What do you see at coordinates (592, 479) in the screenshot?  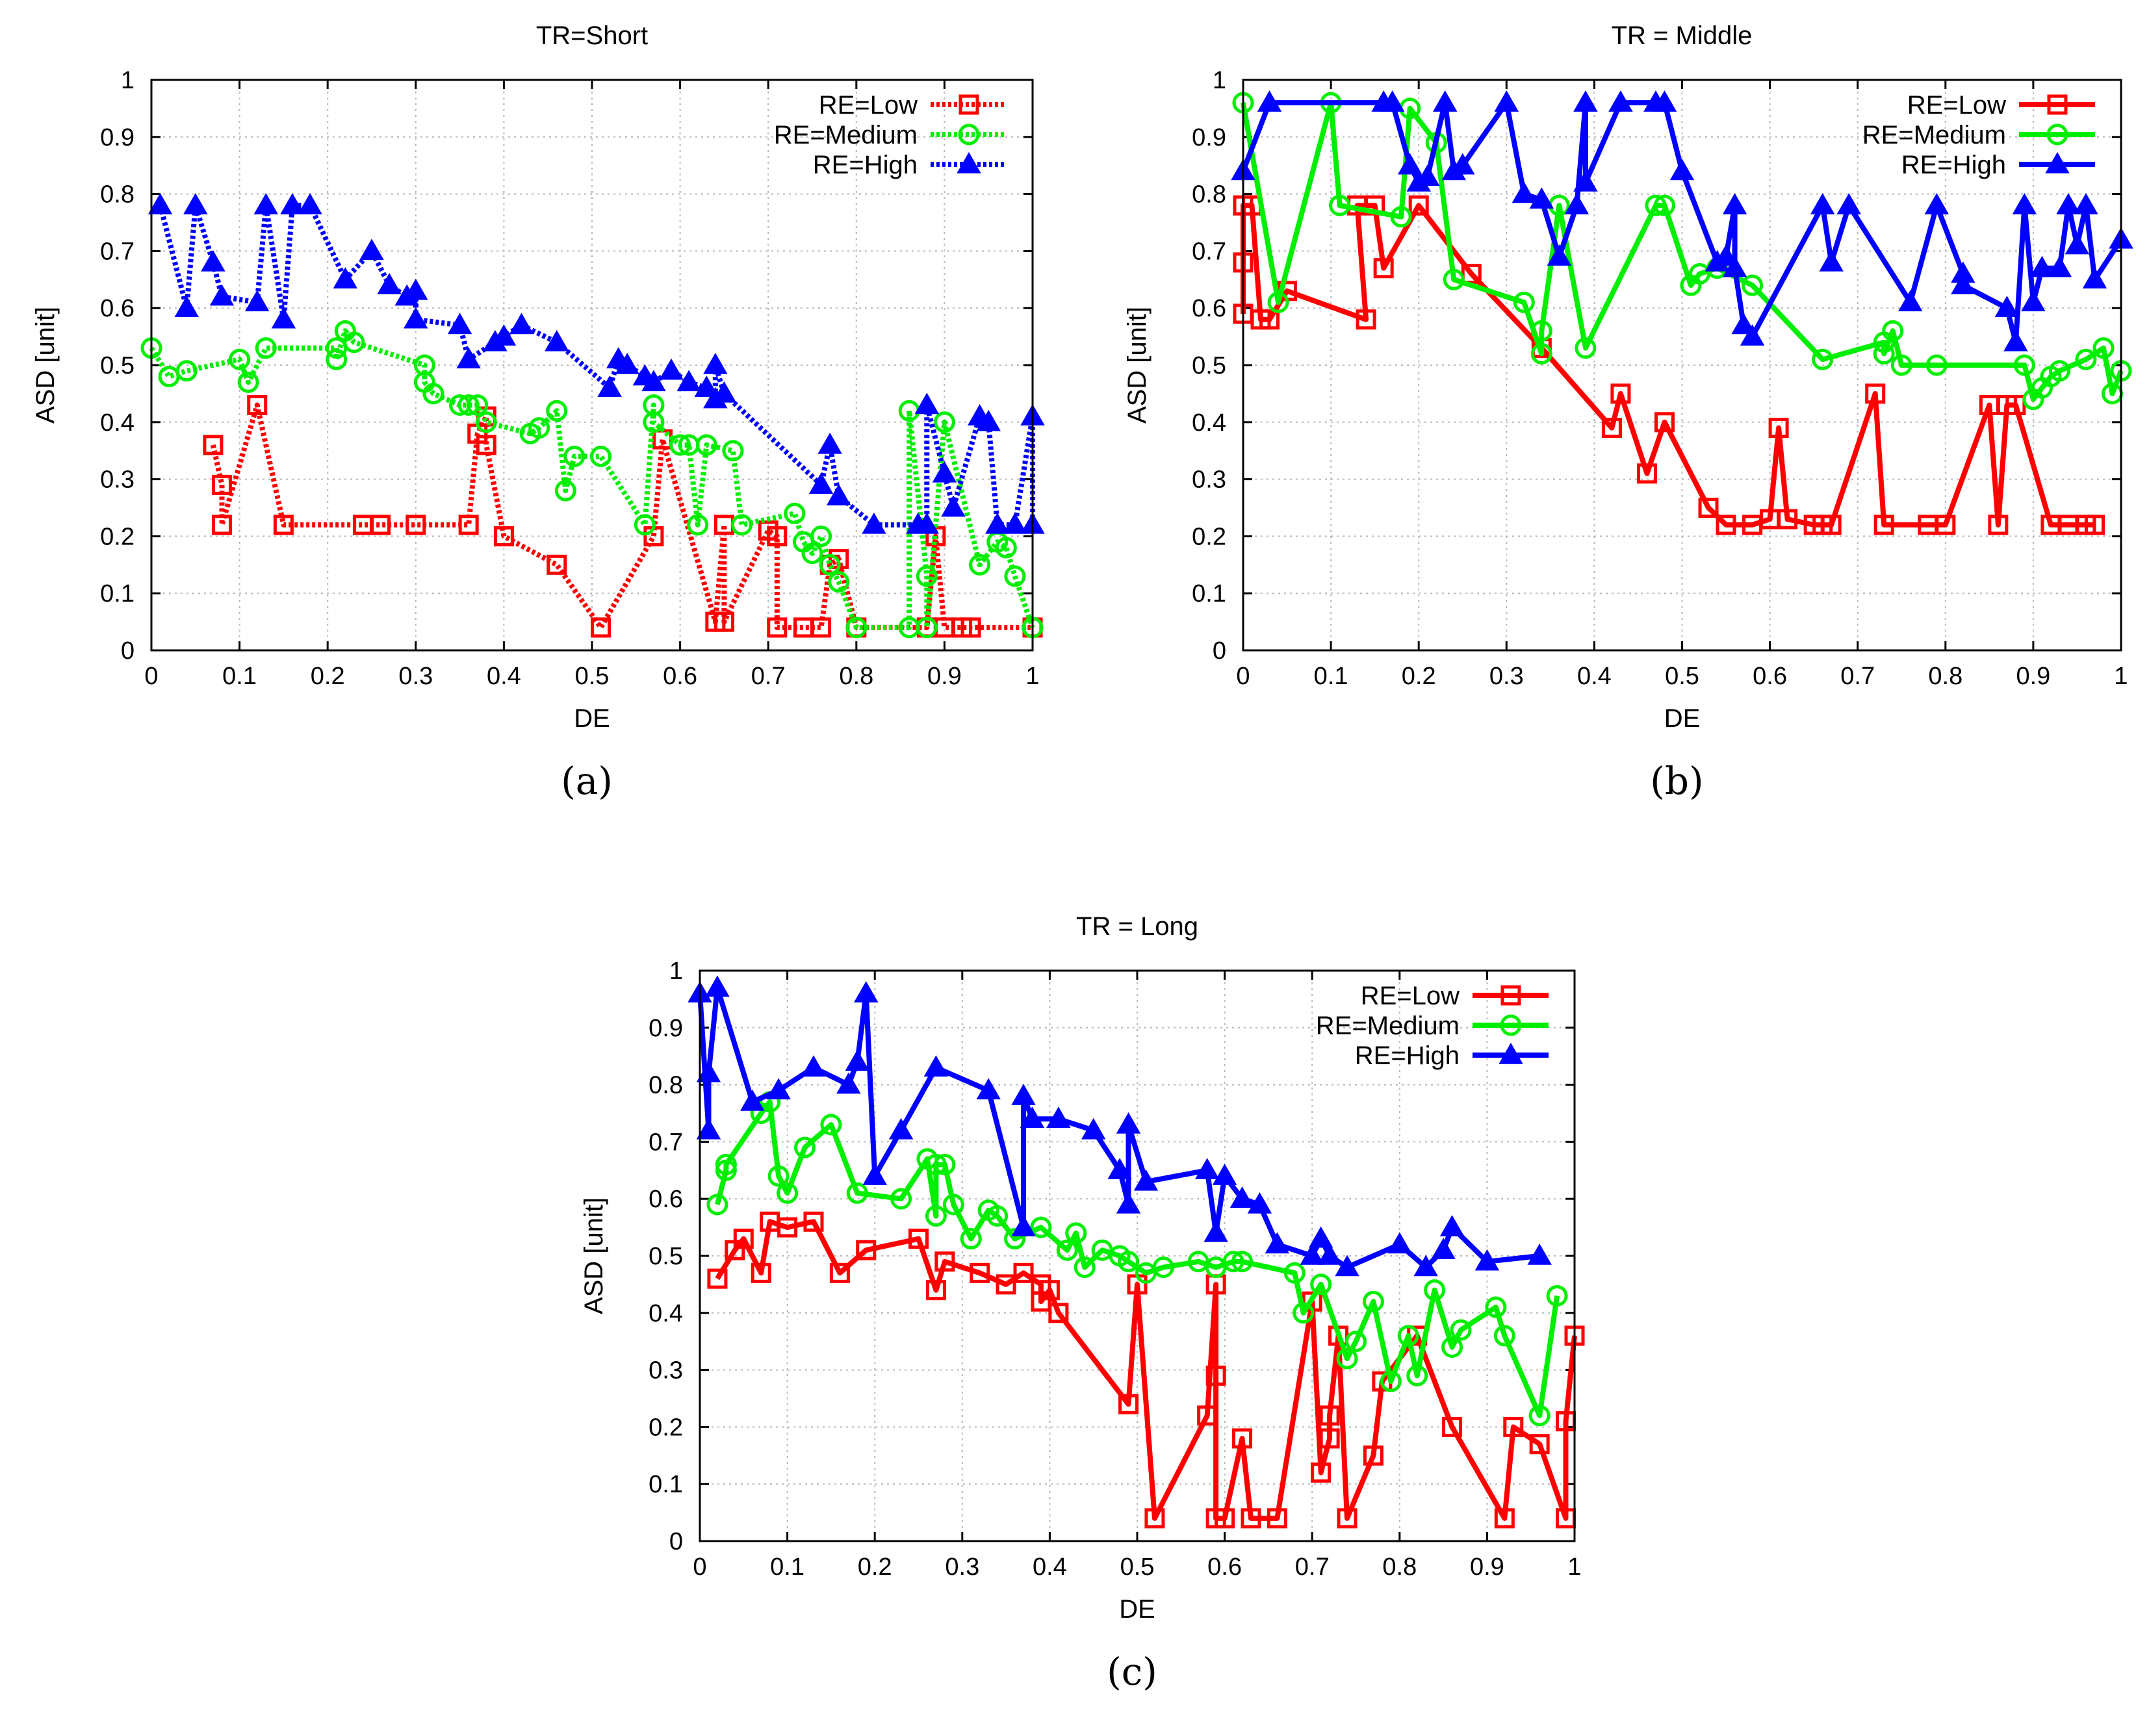 I see `series-line` at bounding box center [592, 479].